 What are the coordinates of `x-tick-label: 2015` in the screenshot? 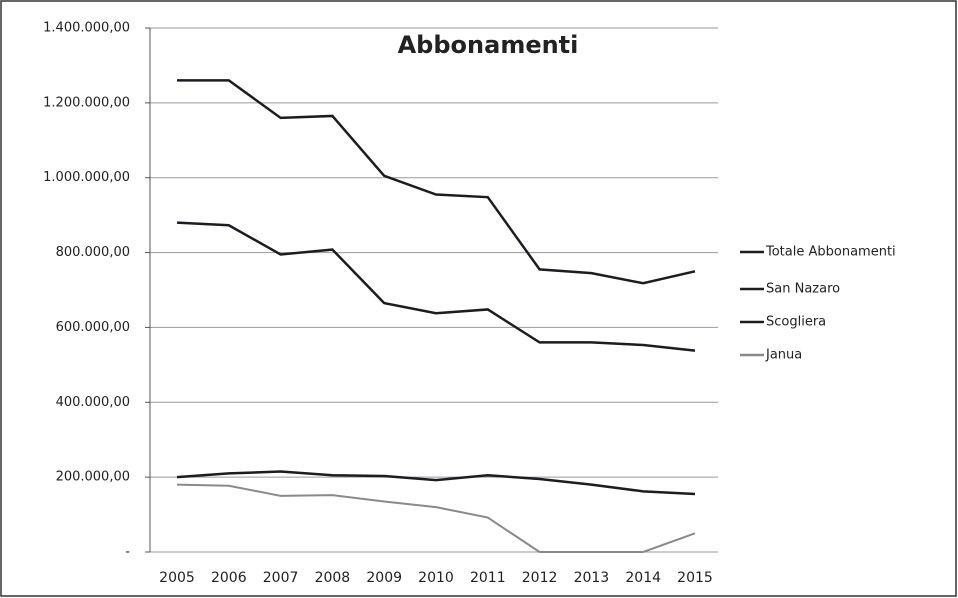 It's located at (695, 578).